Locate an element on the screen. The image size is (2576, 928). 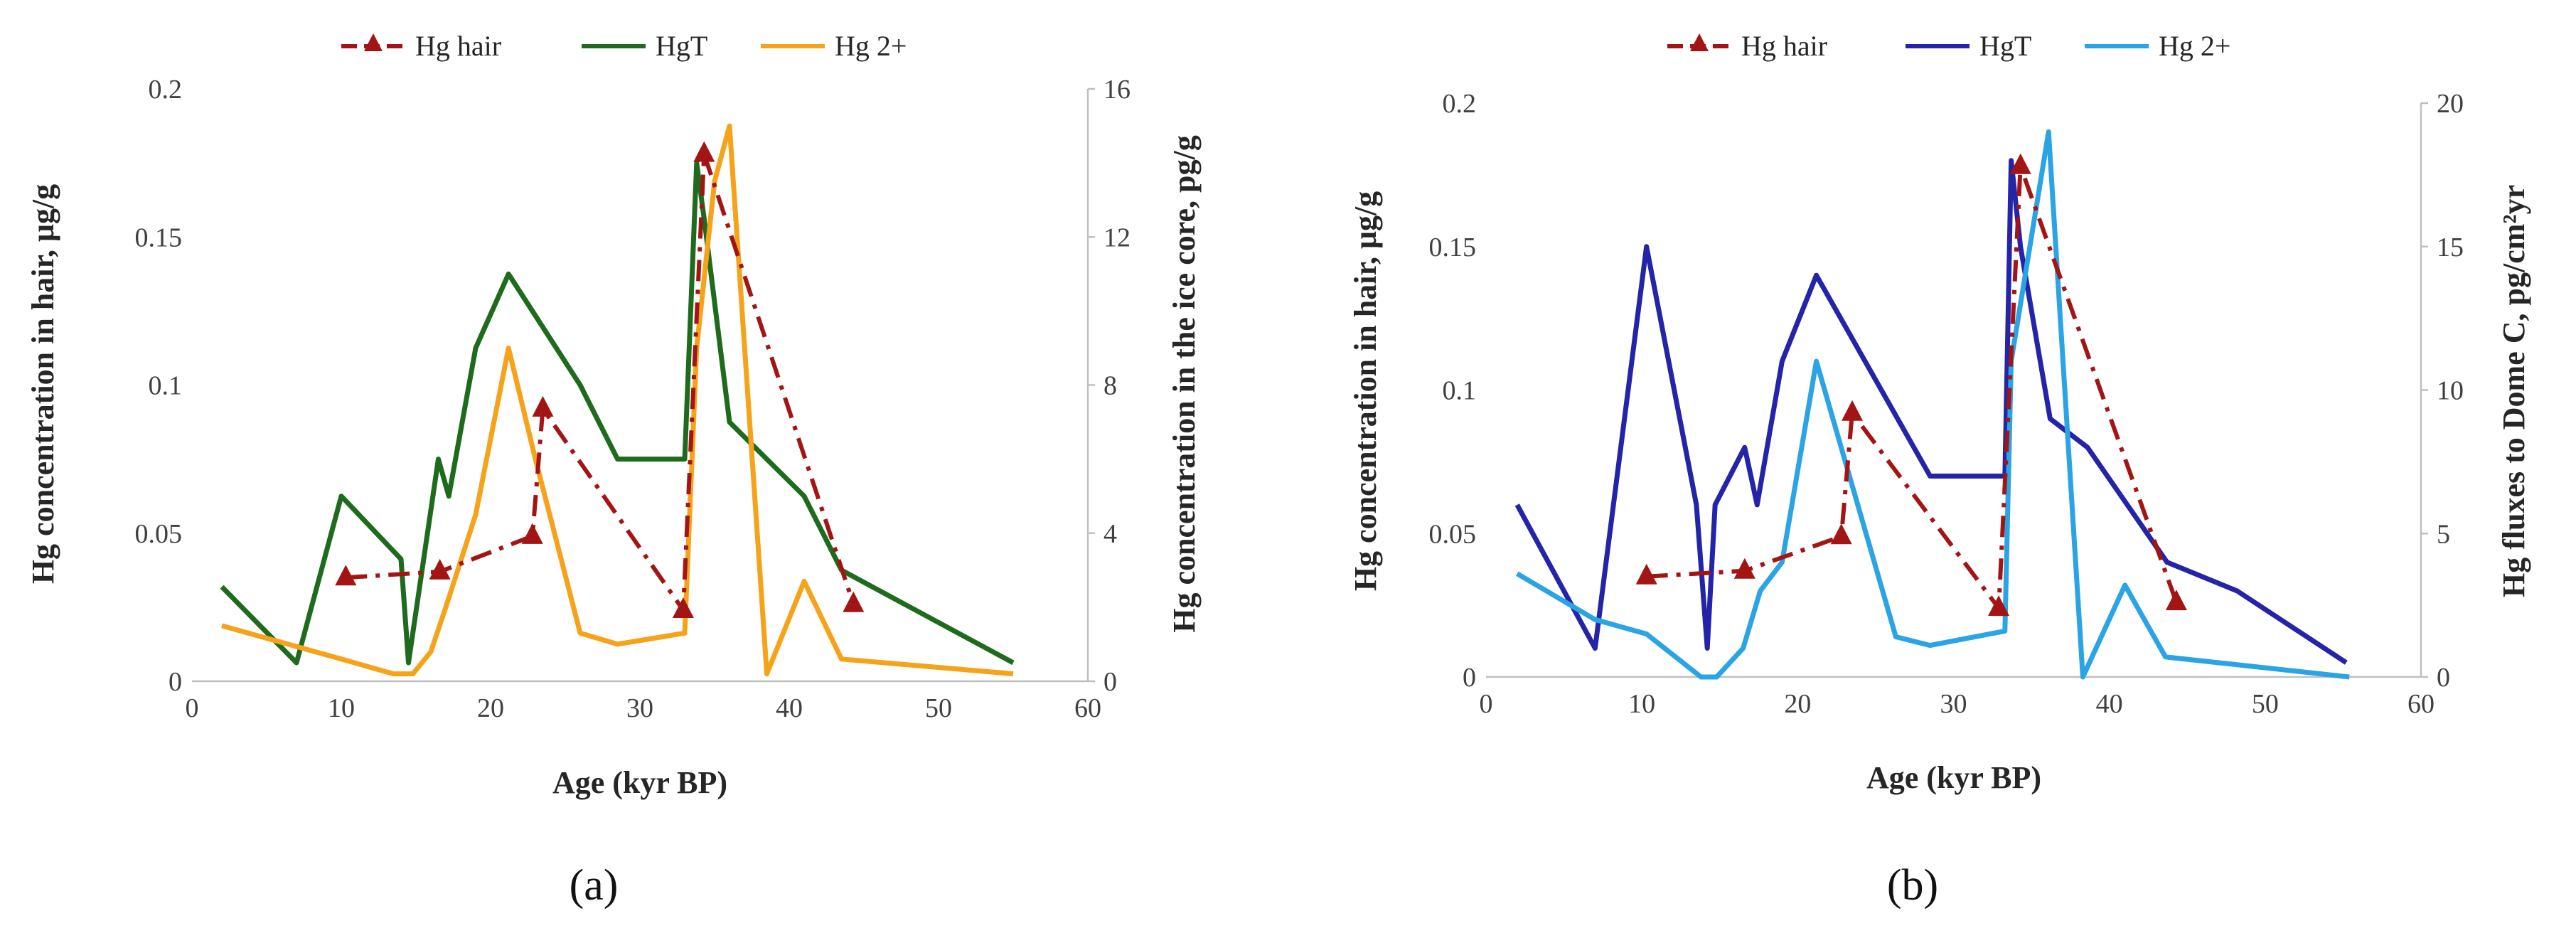
y2-axis-title: Hg fluxes to Dome C, pg/cm²yr is located at coordinates (2513, 391).